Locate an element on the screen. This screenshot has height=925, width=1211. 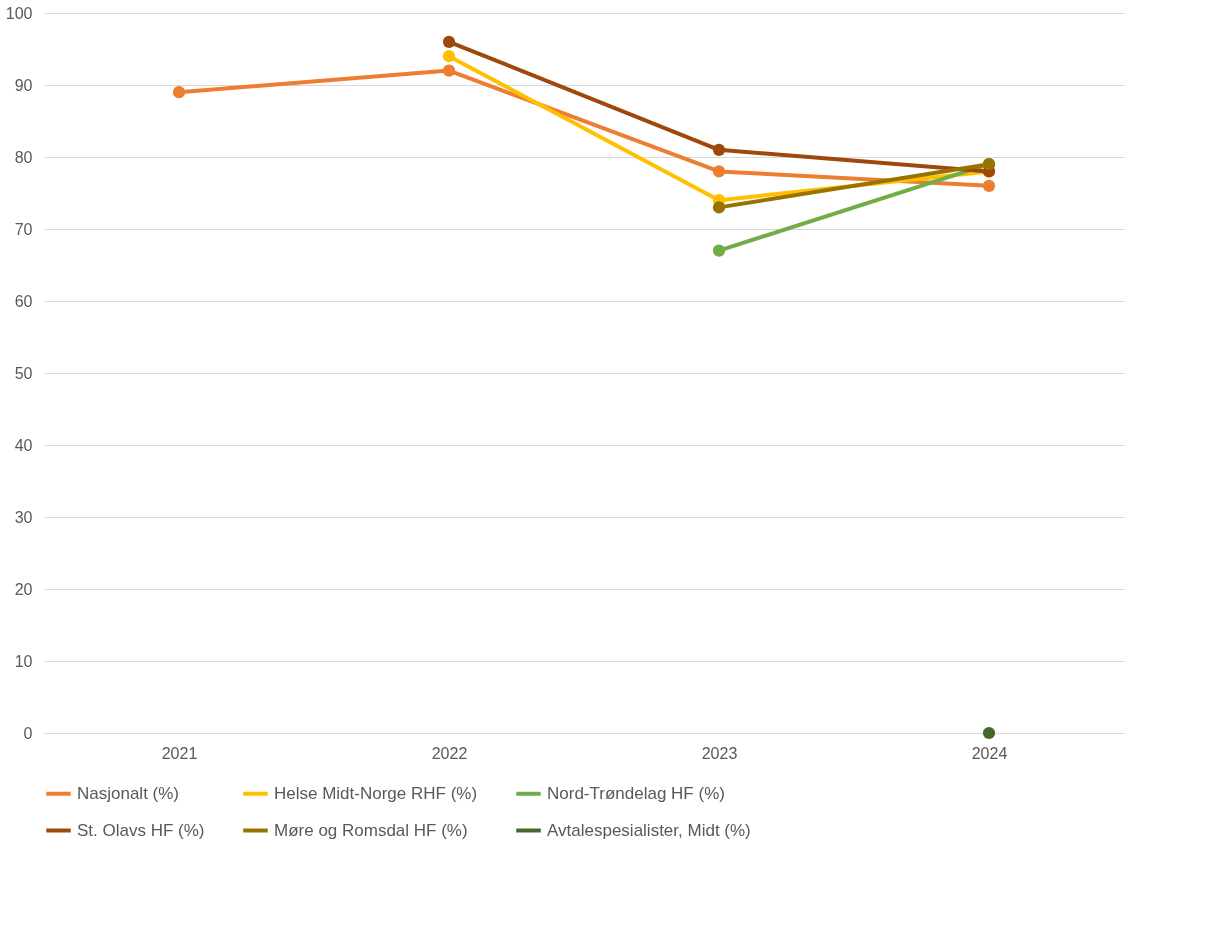
legend-label: Avtalespesialister, Midt (%) is located at coordinates (649, 830).